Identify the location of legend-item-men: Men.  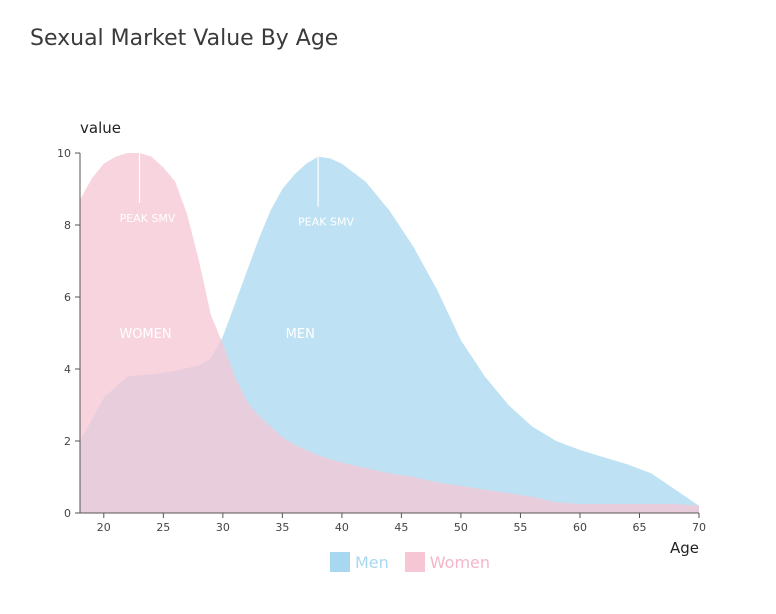
(359, 562).